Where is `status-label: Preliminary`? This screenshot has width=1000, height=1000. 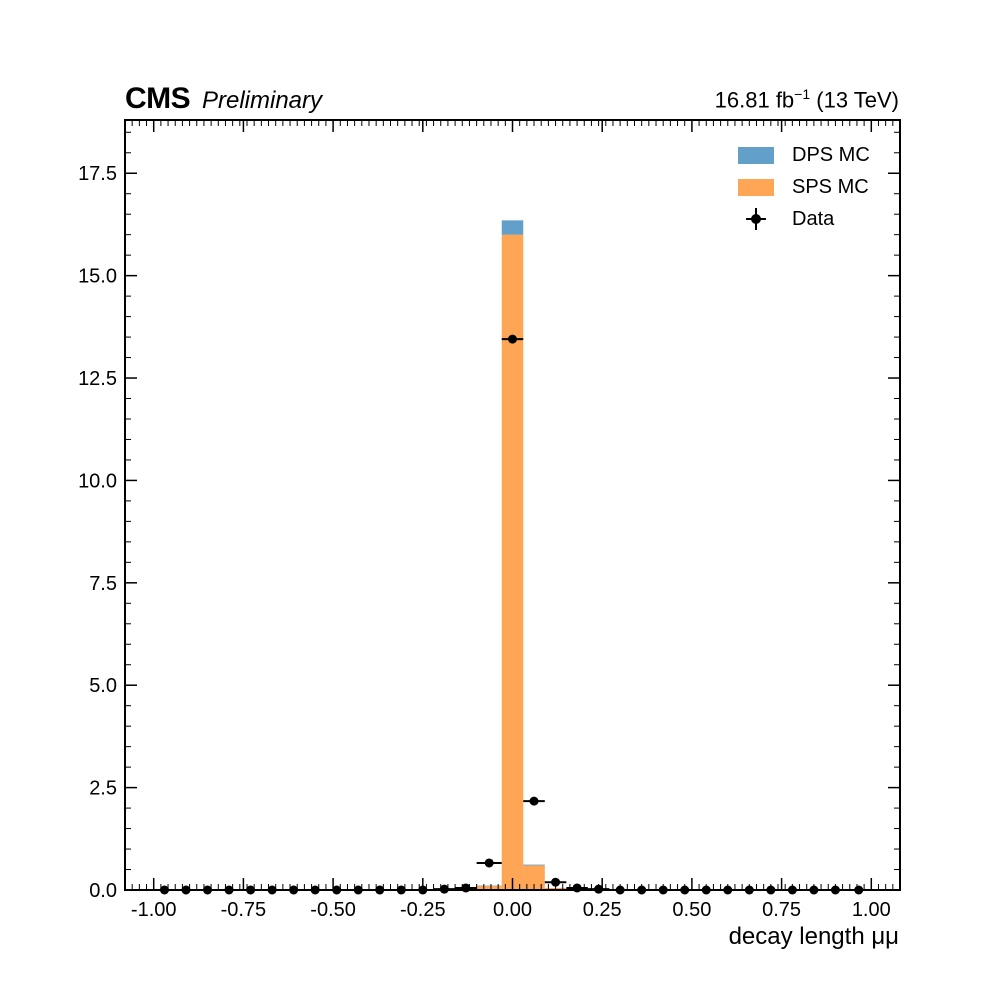
status-label: Preliminary is located at coordinates (262, 100).